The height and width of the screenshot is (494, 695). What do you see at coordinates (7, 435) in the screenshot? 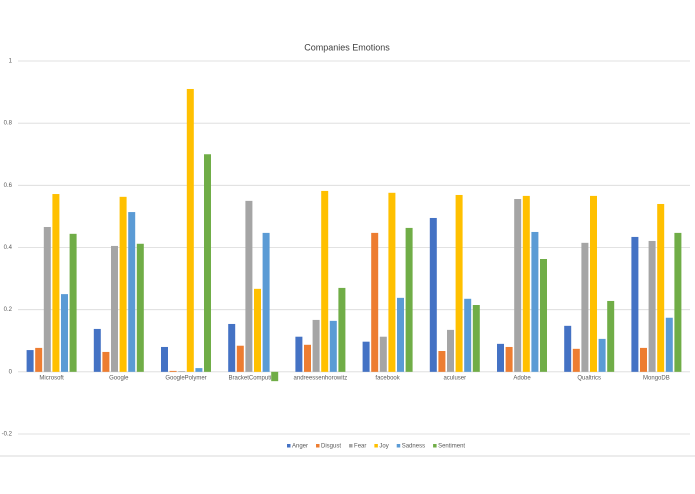
I see `y-tick-label: -0.2` at bounding box center [7, 435].